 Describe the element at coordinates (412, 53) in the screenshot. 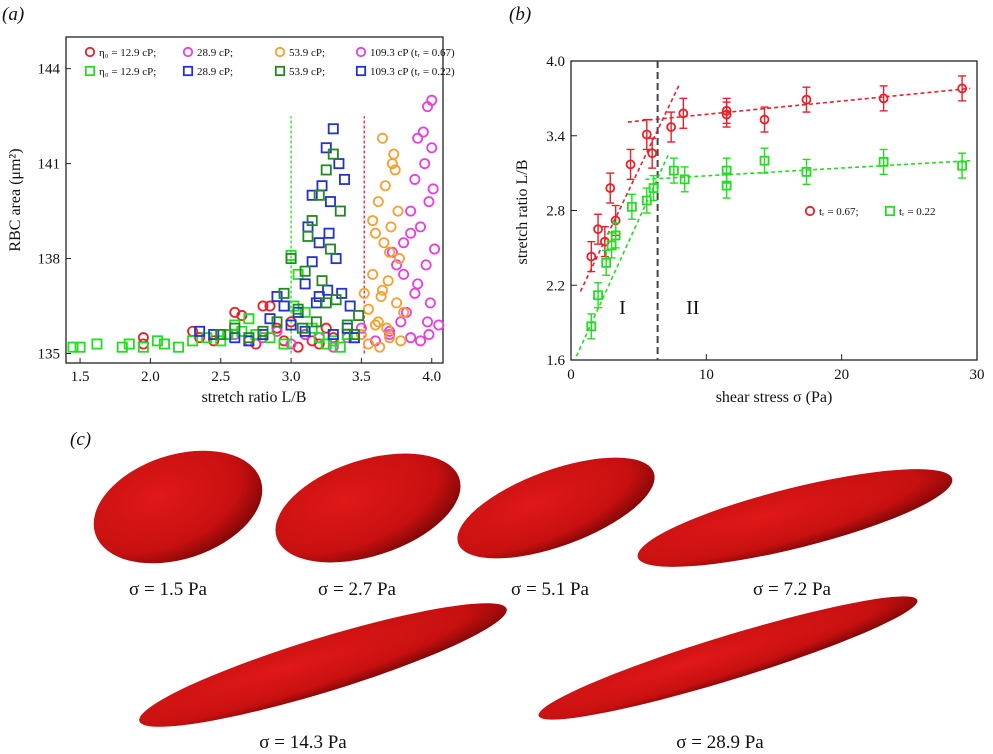

I see `a-legend-label: 109.3 cP (tᵣ = 0.67)` at that location.